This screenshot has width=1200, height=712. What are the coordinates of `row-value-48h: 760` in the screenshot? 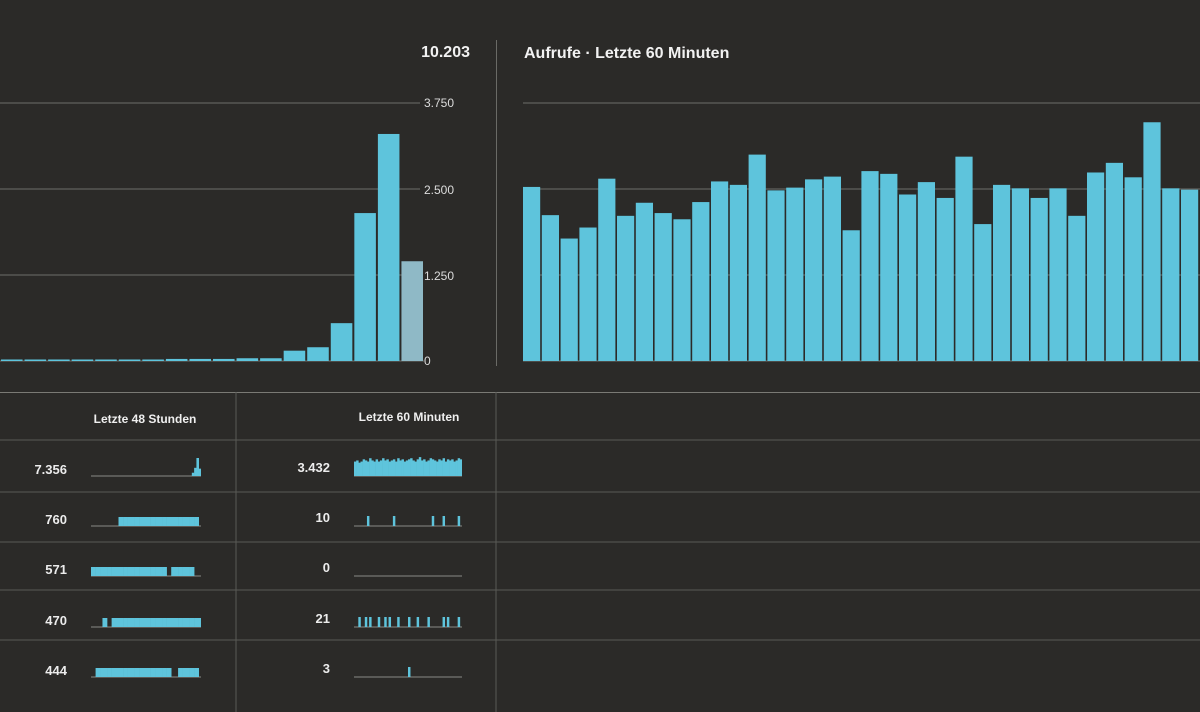 It's located at (56, 519).